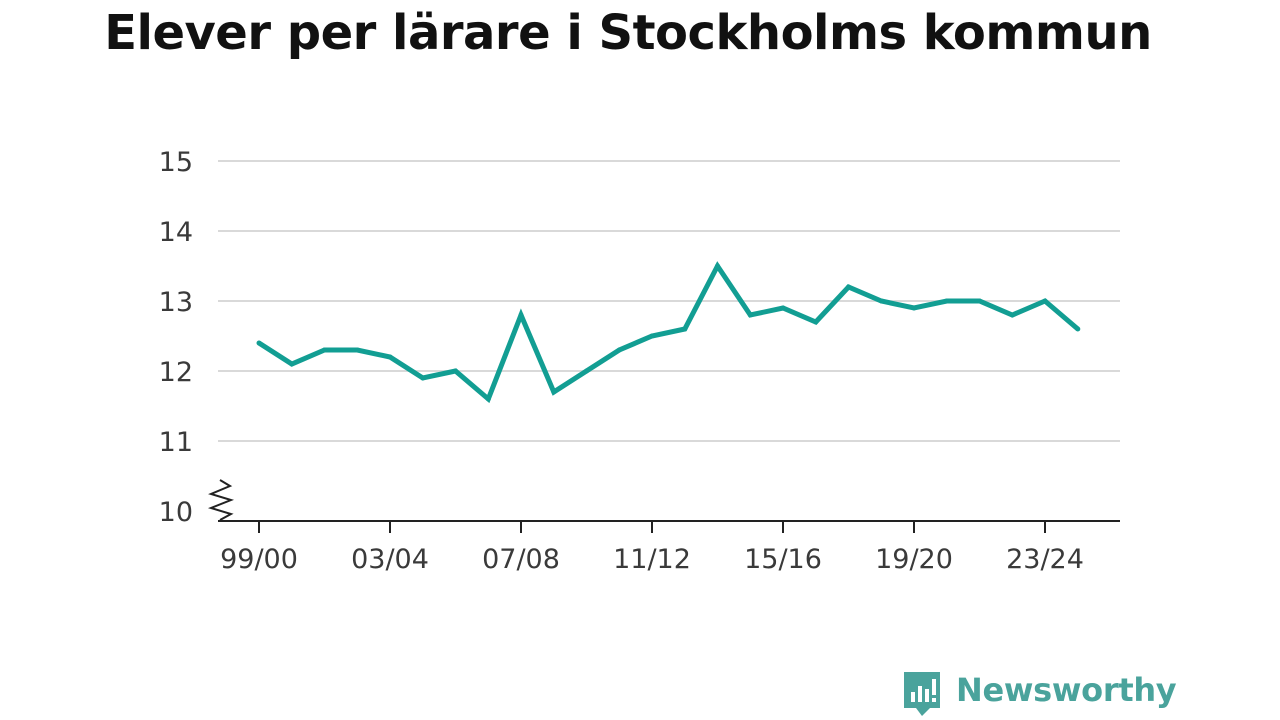 This screenshot has width=1280, height=720. What do you see at coordinates (176, 442) in the screenshot?
I see `y-tick-label-11: 11` at bounding box center [176, 442].